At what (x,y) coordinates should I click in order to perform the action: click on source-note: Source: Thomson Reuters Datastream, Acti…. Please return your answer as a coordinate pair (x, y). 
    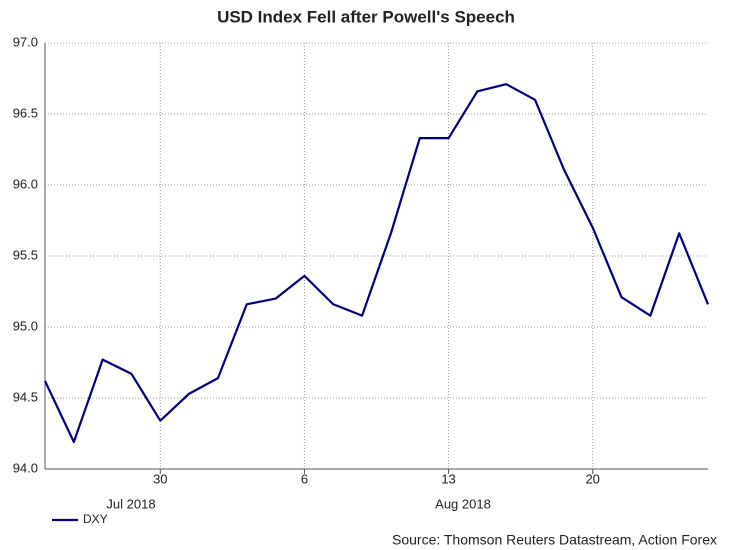
    Looking at the image, I should click on (554, 540).